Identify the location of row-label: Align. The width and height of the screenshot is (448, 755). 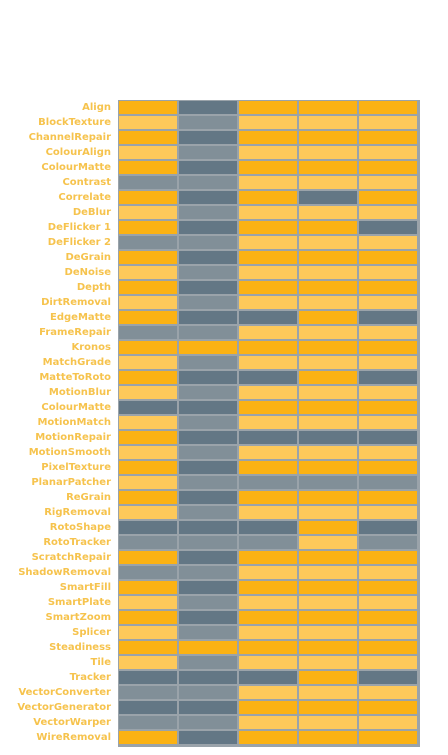
(96, 107).